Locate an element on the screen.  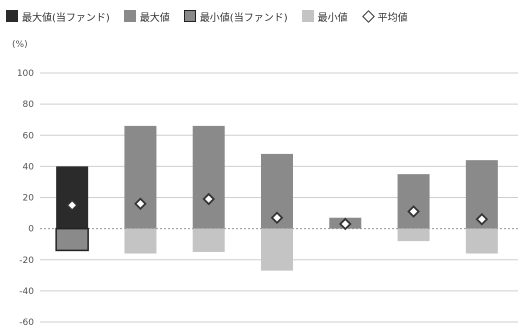
y-tick-label: -60 is located at coordinates (26, 323).